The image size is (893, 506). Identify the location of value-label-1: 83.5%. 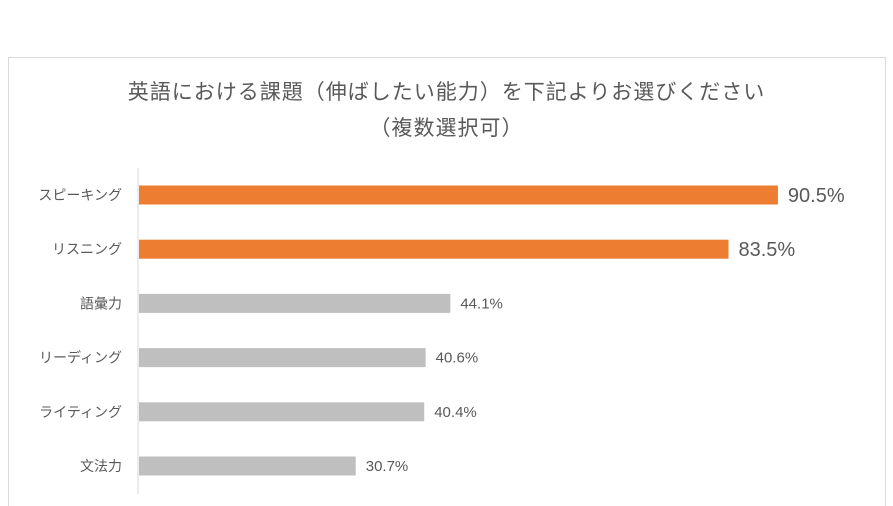
(767, 250).